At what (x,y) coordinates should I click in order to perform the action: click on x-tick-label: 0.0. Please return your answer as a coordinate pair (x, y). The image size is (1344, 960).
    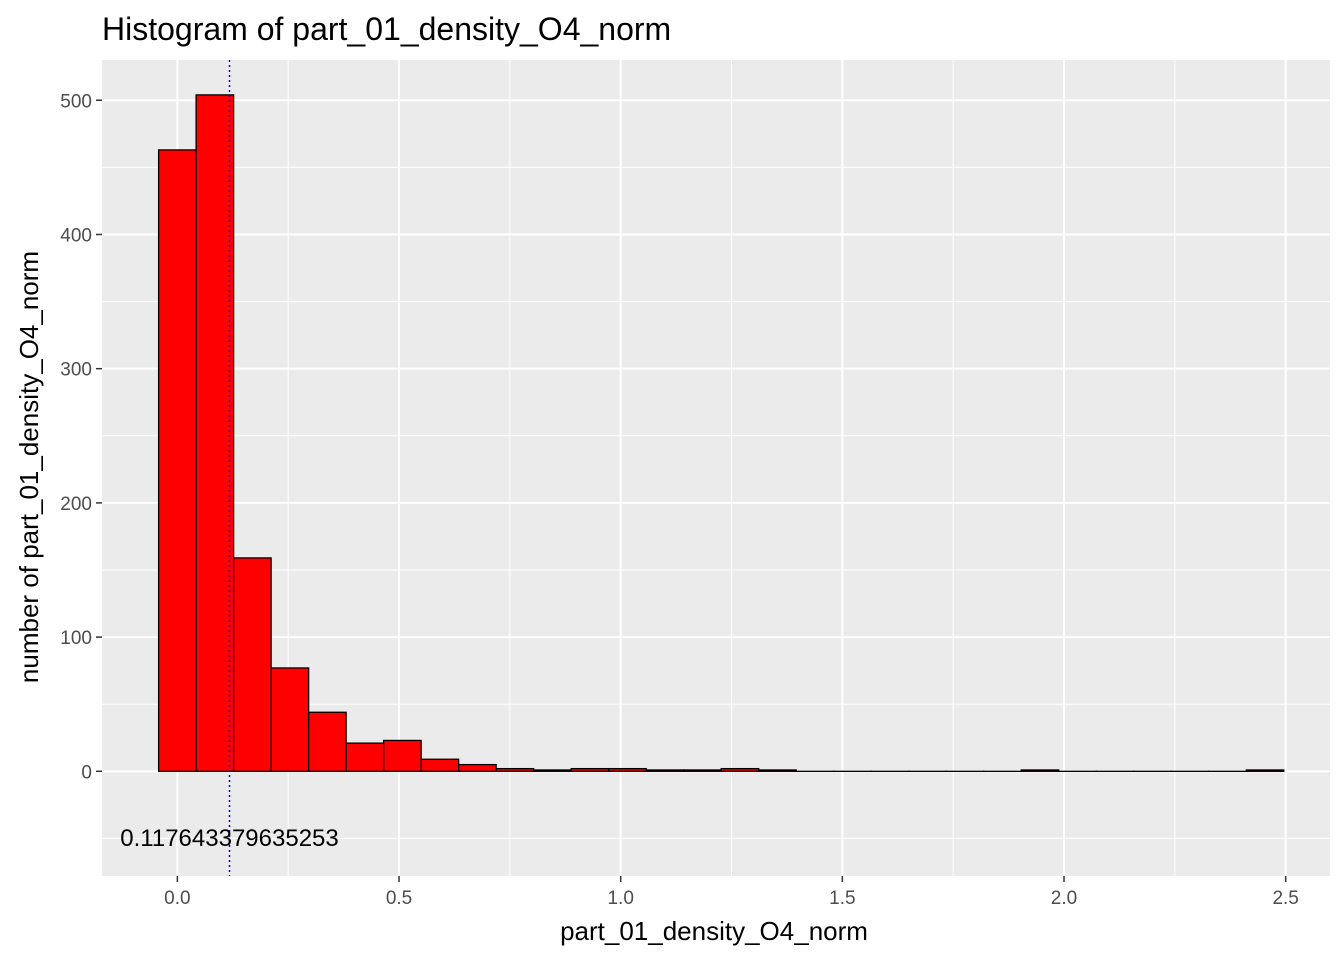
    Looking at the image, I should click on (177, 898).